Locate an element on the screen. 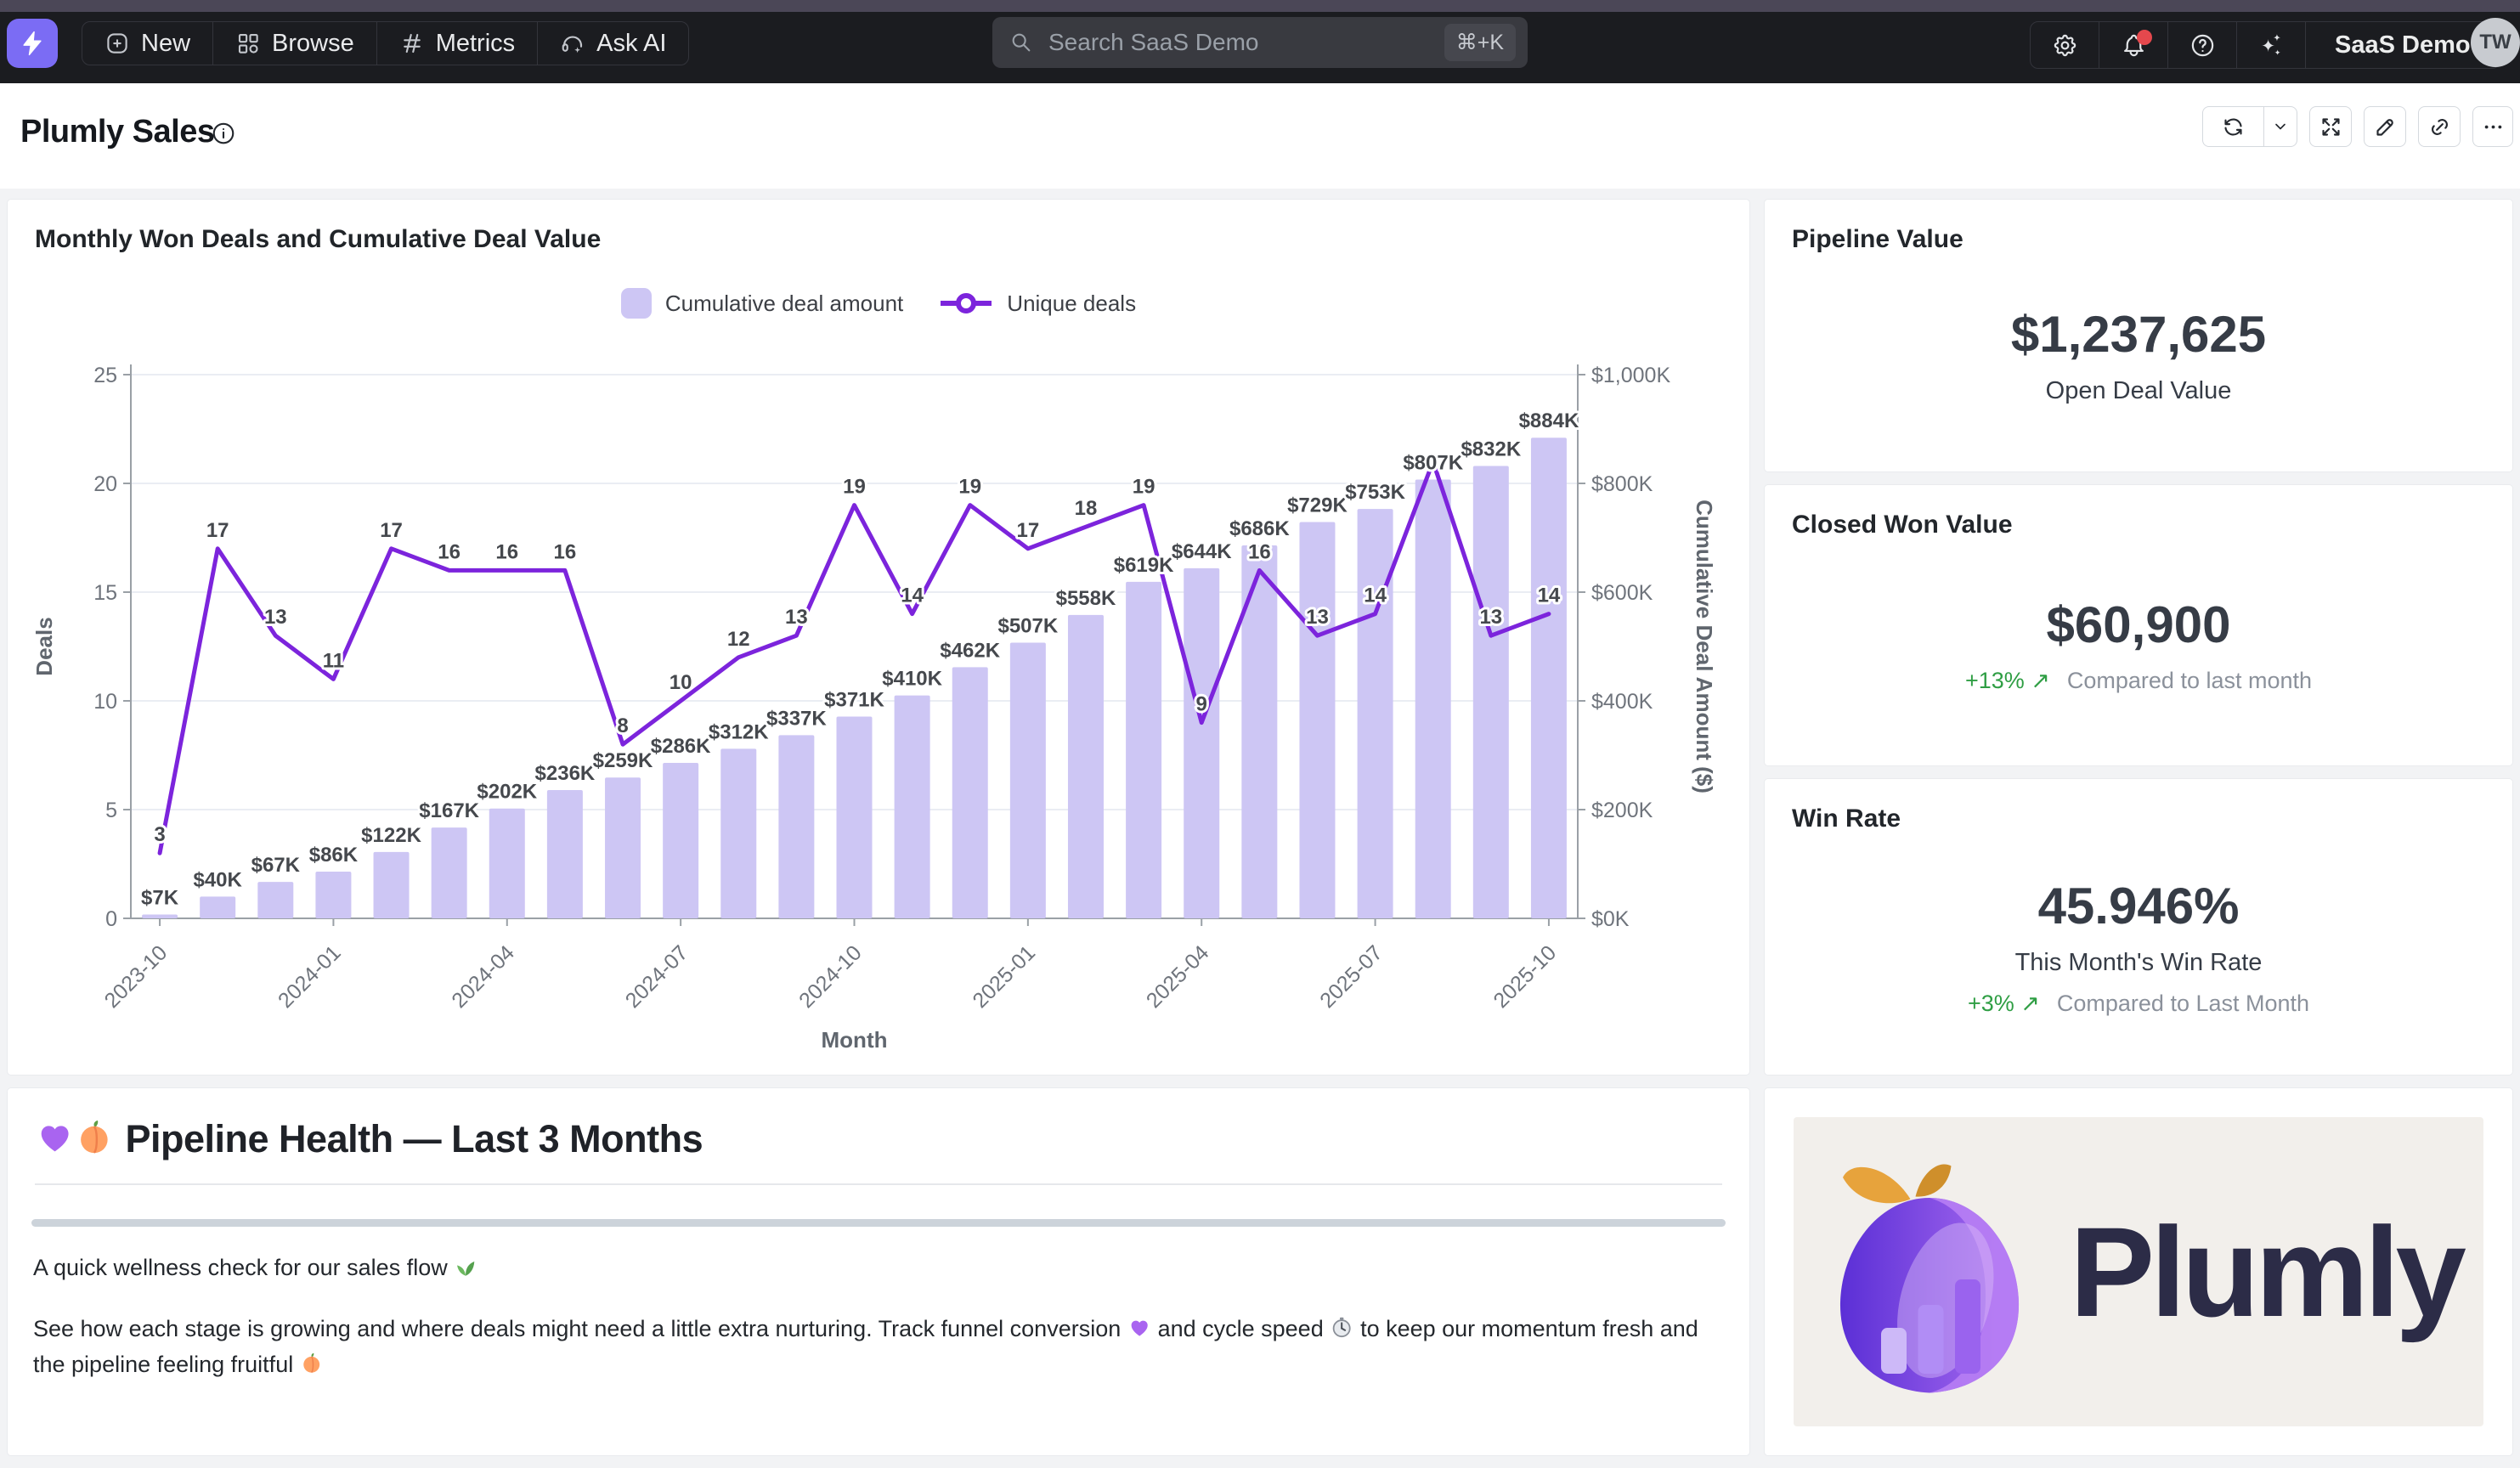 This screenshot has width=2520, height=1468. edit-button is located at coordinates (2385, 127).